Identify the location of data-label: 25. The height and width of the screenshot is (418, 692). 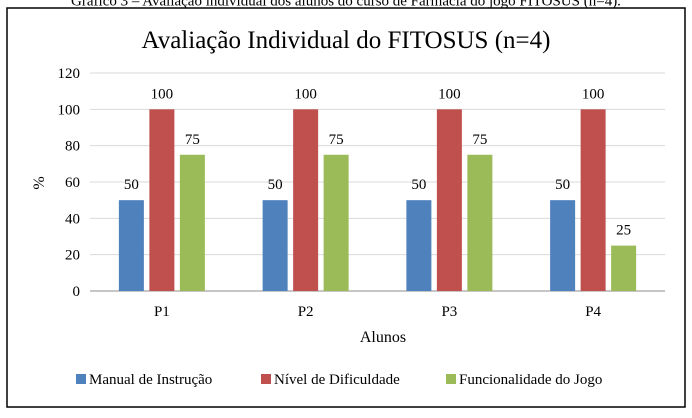
(623, 231).